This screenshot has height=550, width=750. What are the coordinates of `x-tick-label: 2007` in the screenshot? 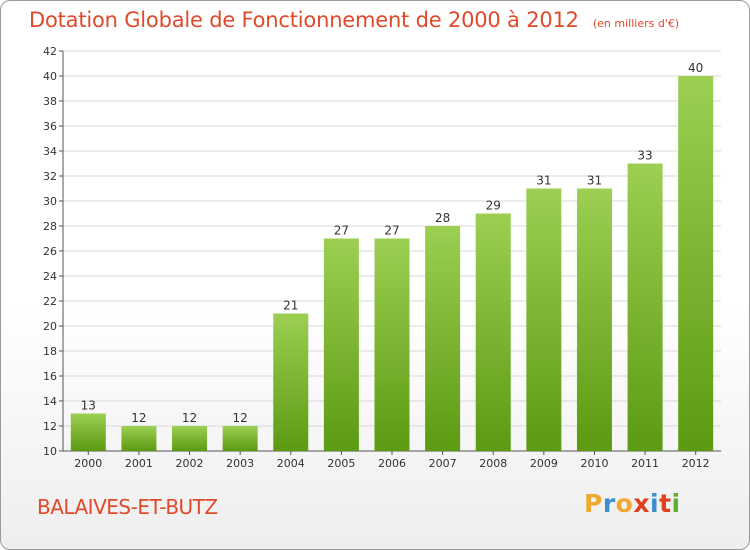 It's located at (443, 463).